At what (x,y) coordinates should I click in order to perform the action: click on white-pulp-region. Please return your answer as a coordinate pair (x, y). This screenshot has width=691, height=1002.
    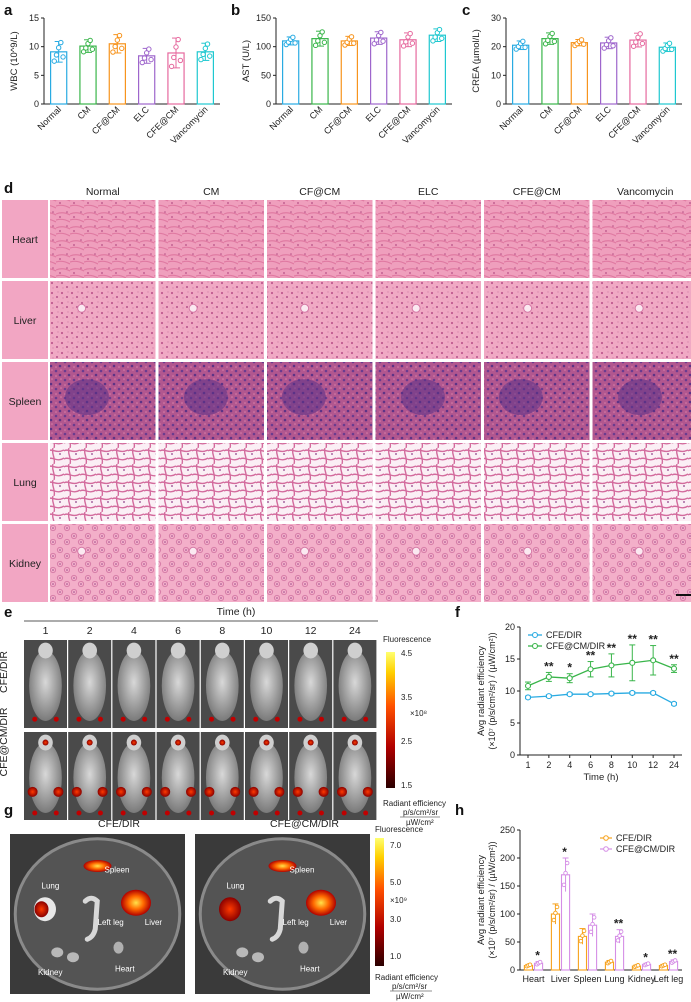
    Looking at the image, I should click on (205, 397).